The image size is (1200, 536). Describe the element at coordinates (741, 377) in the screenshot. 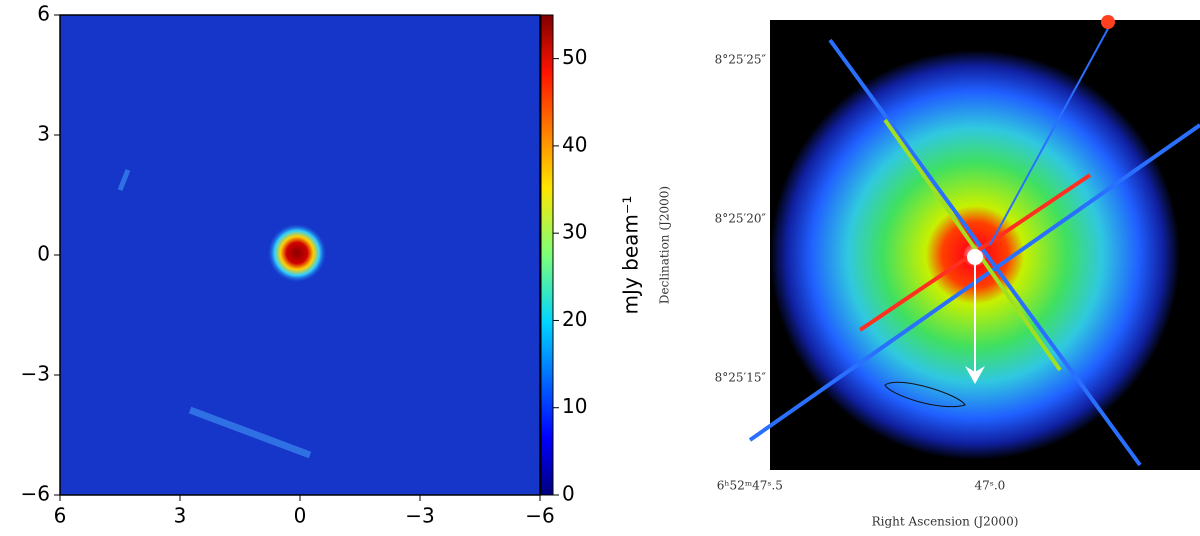

I see `y-tick-label: 8°25′15″` at that location.